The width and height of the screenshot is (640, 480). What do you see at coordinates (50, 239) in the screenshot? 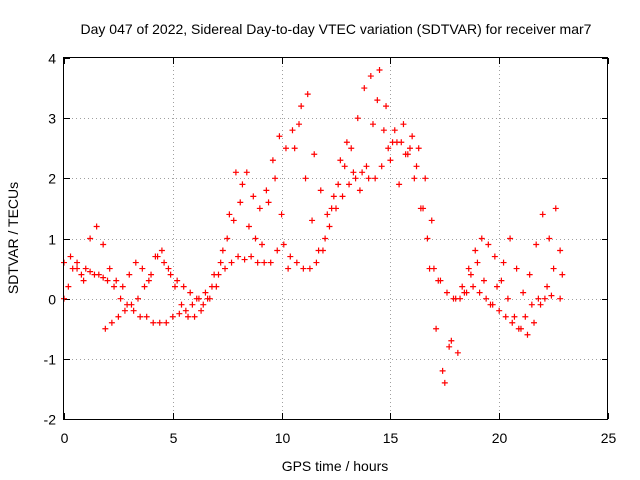
I see `y-tick-labels: -2 -1 0 1 2 3 4` at bounding box center [50, 239].